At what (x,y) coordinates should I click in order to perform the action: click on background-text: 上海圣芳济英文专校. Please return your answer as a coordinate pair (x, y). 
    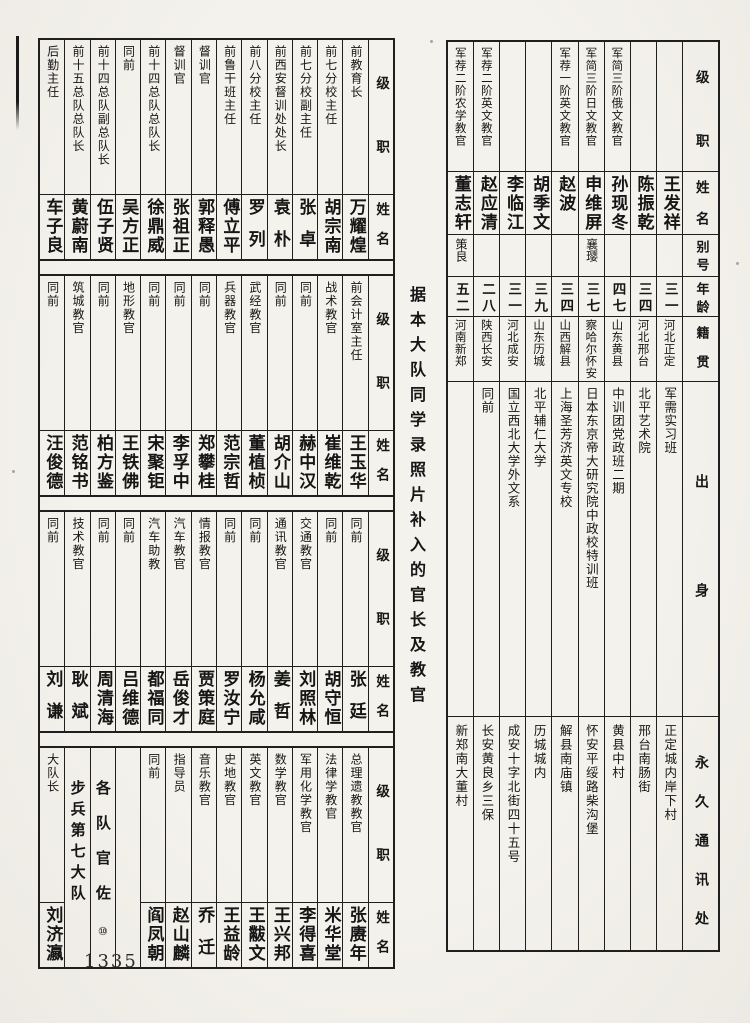
    Looking at the image, I should click on (565, 448).